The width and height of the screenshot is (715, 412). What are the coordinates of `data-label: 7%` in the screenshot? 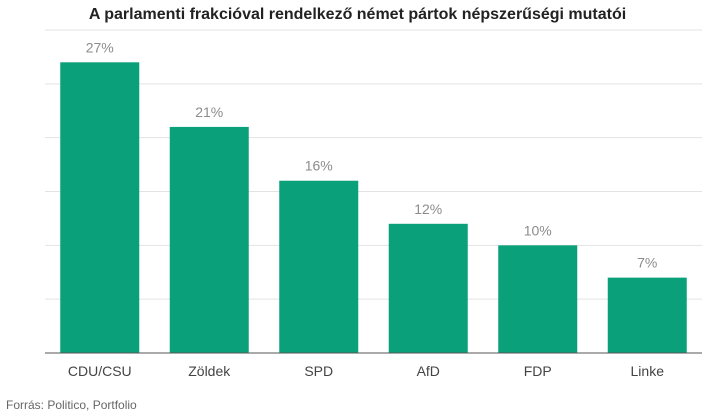 It's located at (647, 263).